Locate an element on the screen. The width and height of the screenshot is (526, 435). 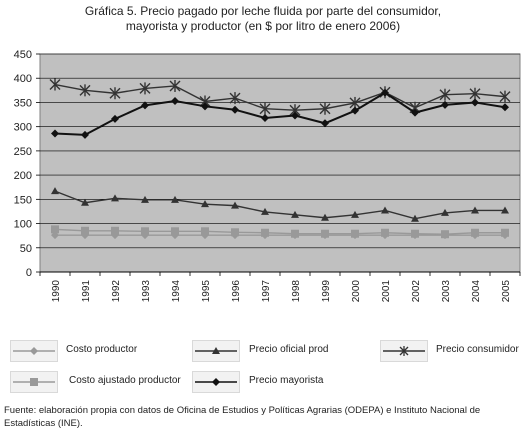
triangle-marker-icon is located at coordinates (216, 350).